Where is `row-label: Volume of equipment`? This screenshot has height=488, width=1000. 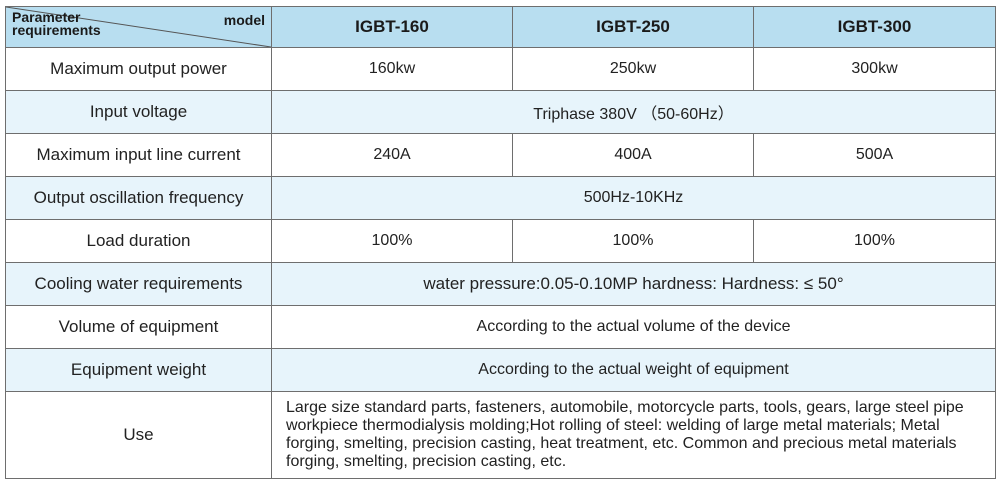 row-label: Volume of equipment is located at coordinates (138, 327).